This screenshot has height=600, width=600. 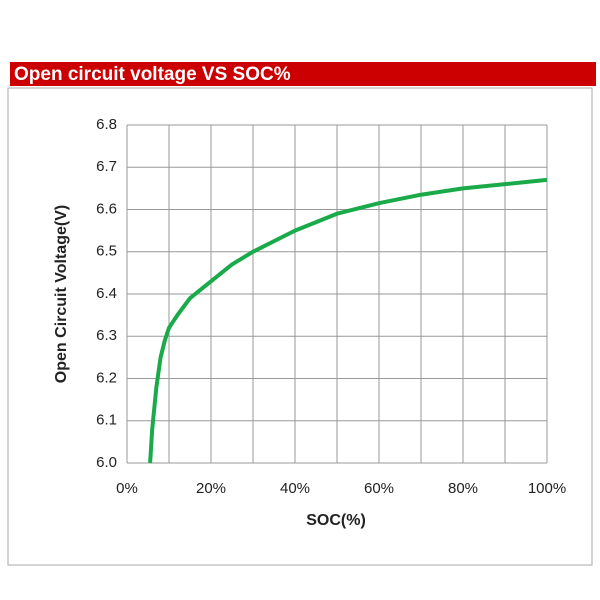 I want to click on y-tick-label: 6.2, so click(x=106, y=377).